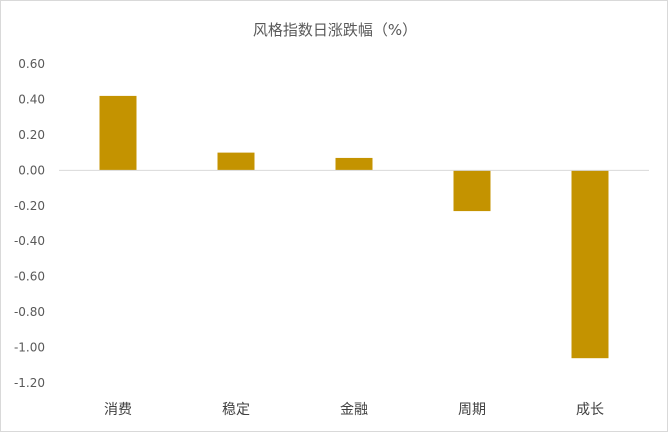  Describe the element at coordinates (335, 30) in the screenshot. I see `chart-title: 风格指数日涨跌幅（%）` at that location.